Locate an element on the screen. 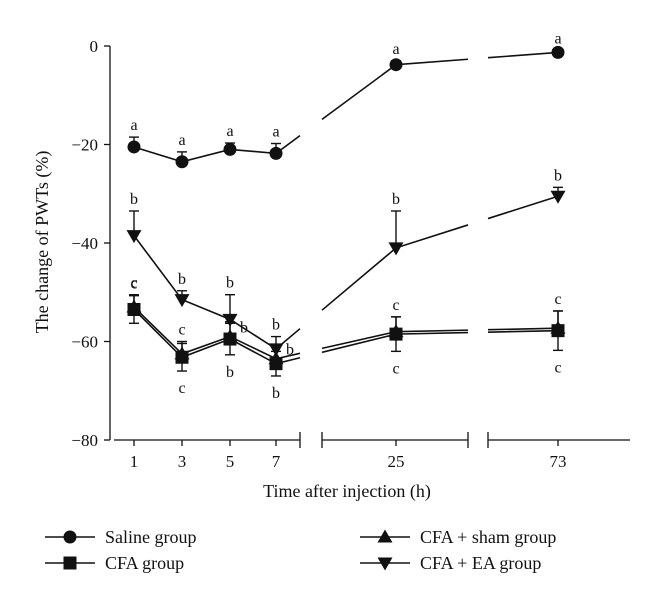  series-saline-group is located at coordinates (346, 107).